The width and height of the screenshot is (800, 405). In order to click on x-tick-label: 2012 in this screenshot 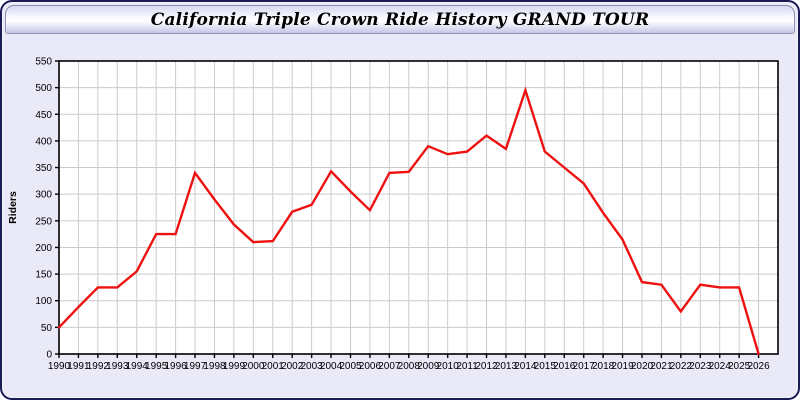, I will do `click(486, 366)`.